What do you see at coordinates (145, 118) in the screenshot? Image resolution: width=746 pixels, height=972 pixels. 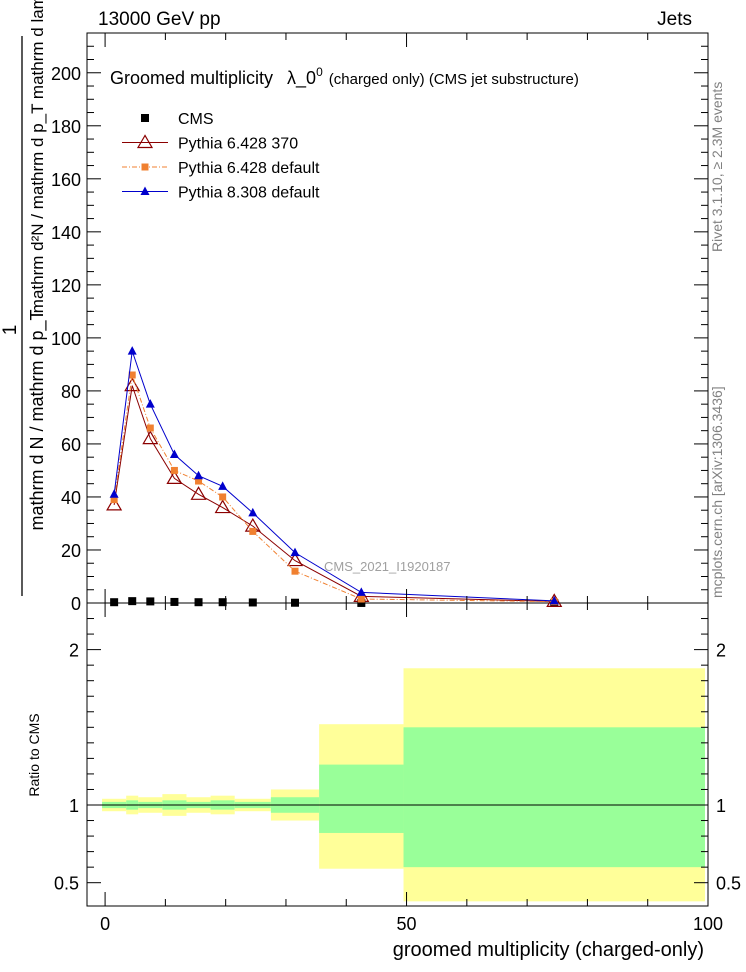 I see `legend-marker-cms` at bounding box center [145, 118].